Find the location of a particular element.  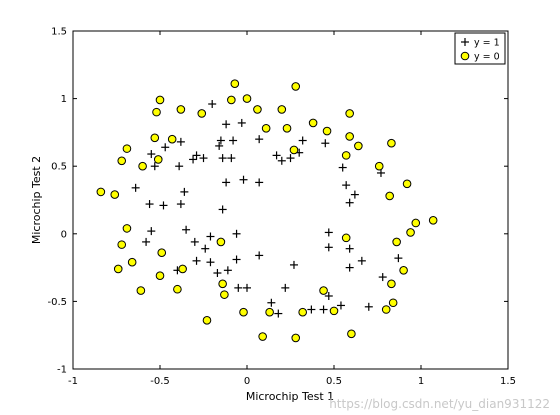

legend: y = 1 y = 0 is located at coordinates (480, 48).